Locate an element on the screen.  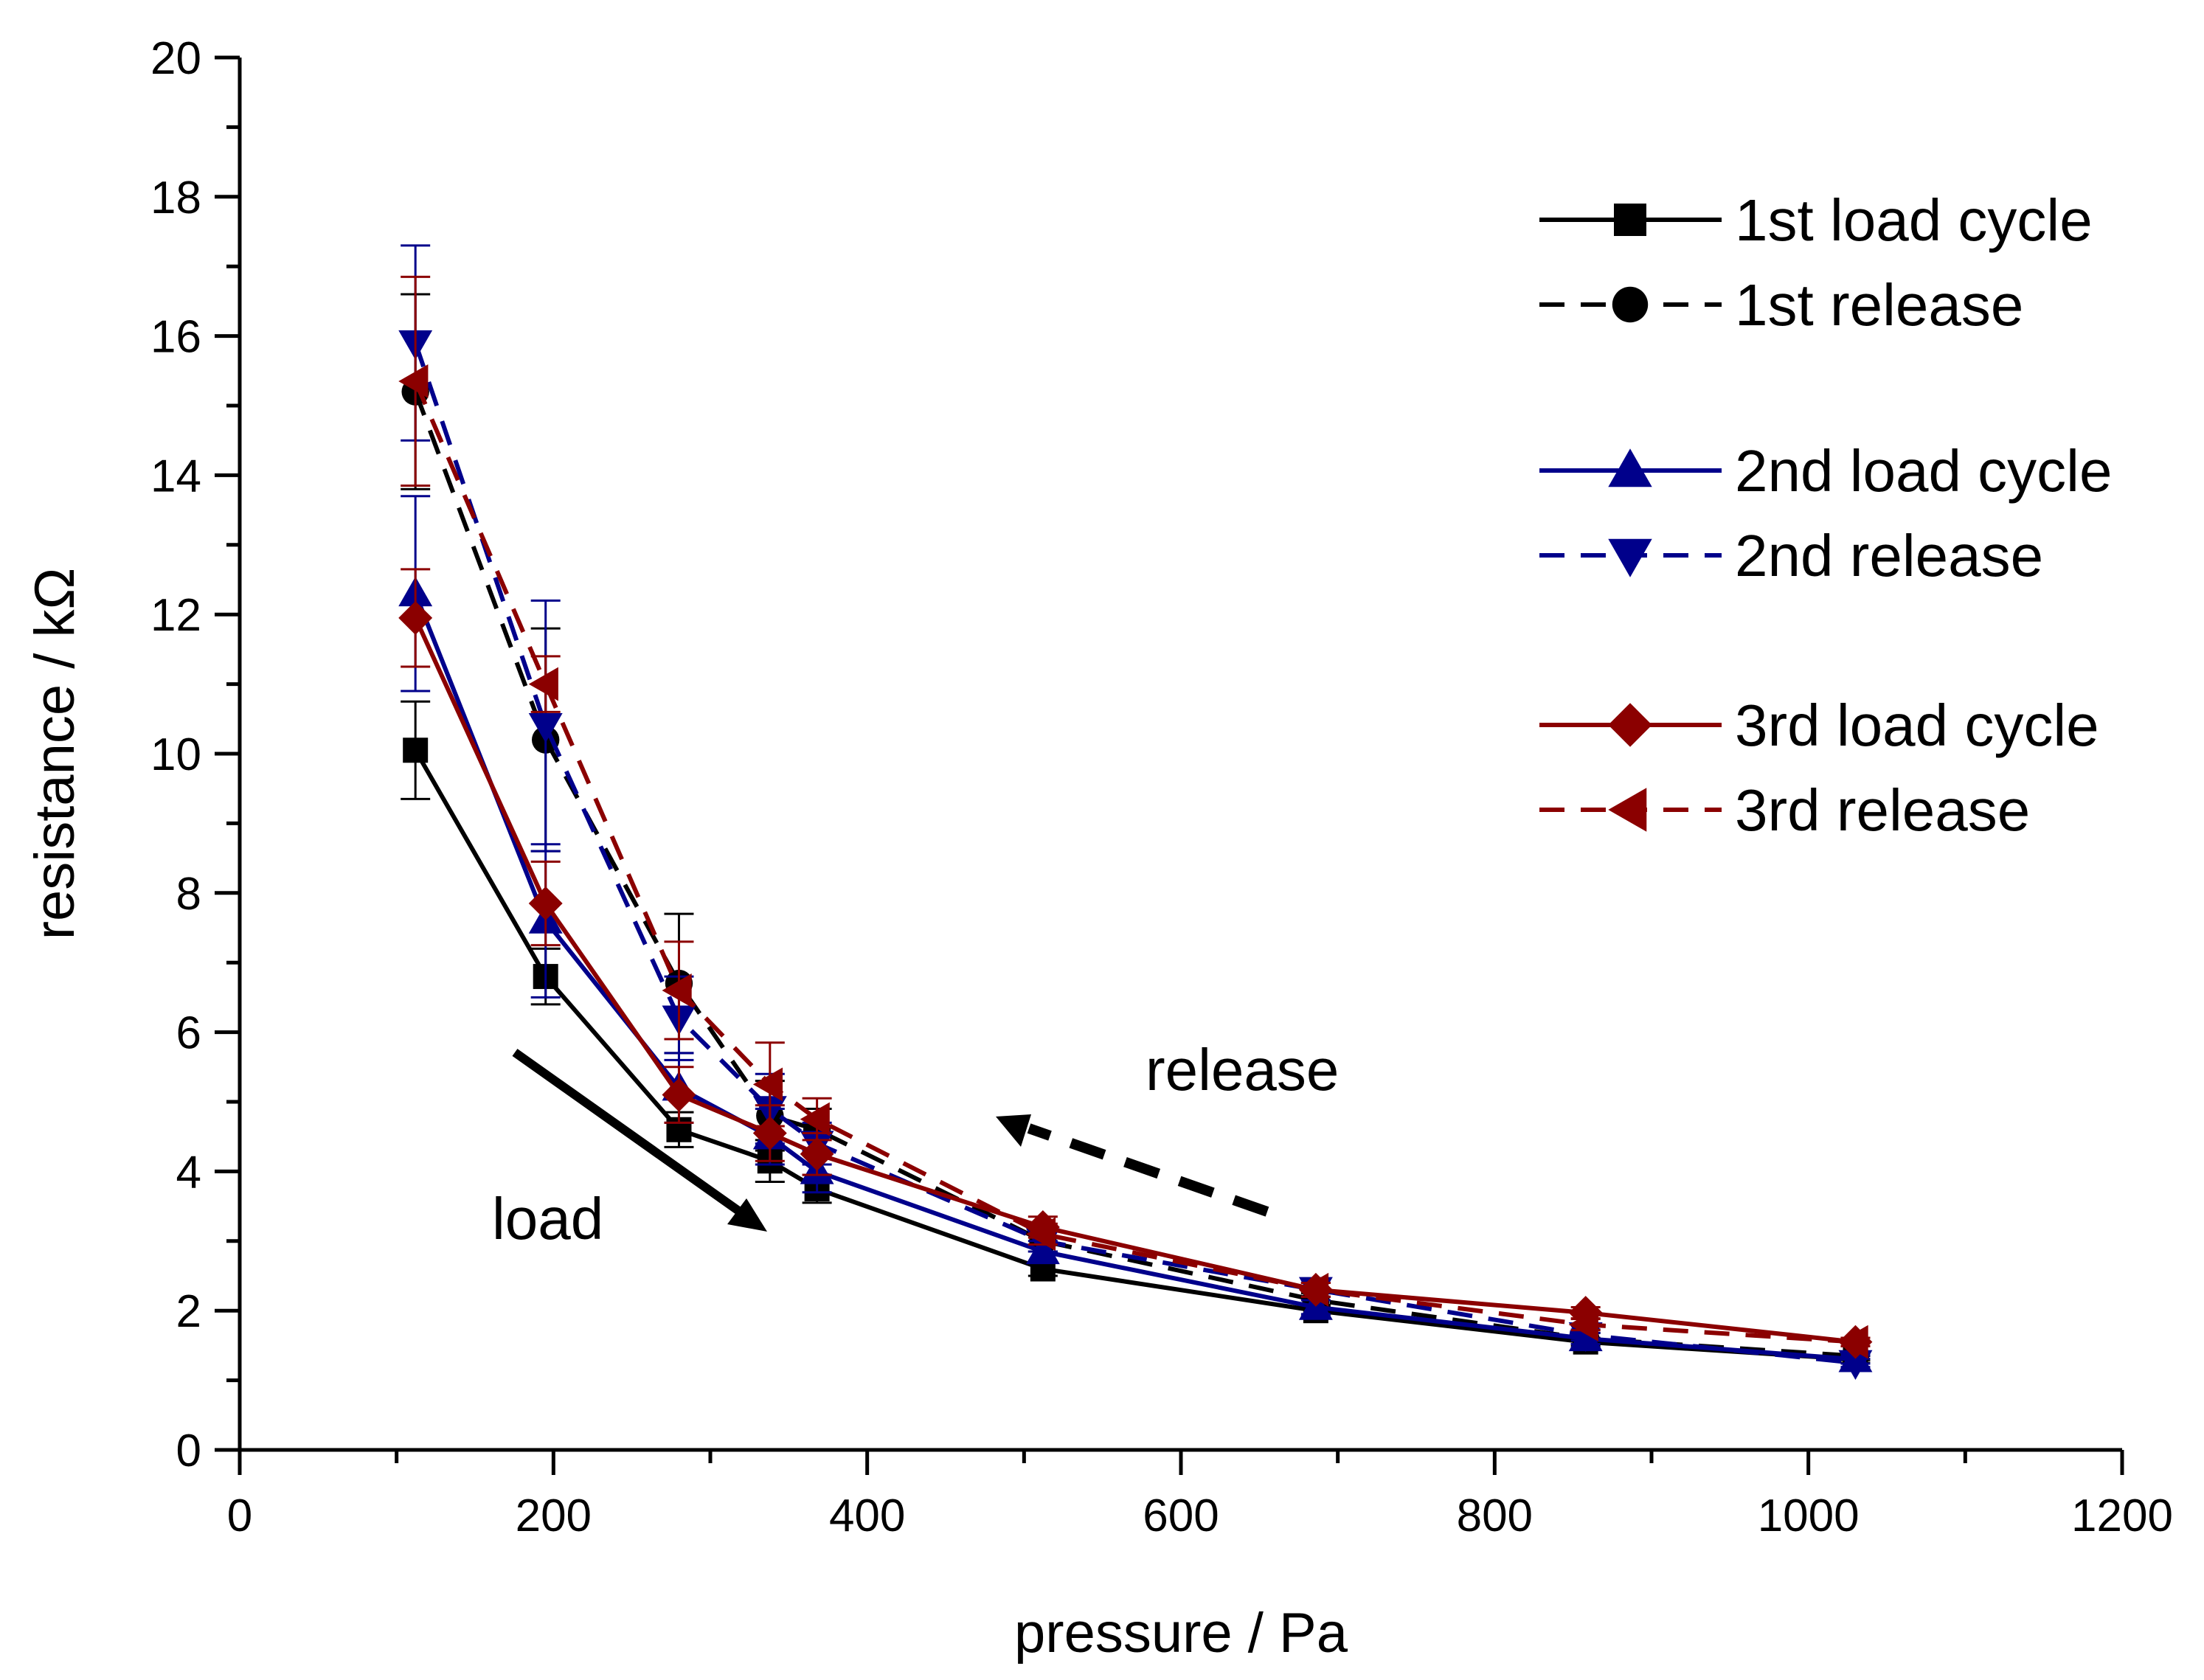
load-arrow is located at coordinates (630, 1134).